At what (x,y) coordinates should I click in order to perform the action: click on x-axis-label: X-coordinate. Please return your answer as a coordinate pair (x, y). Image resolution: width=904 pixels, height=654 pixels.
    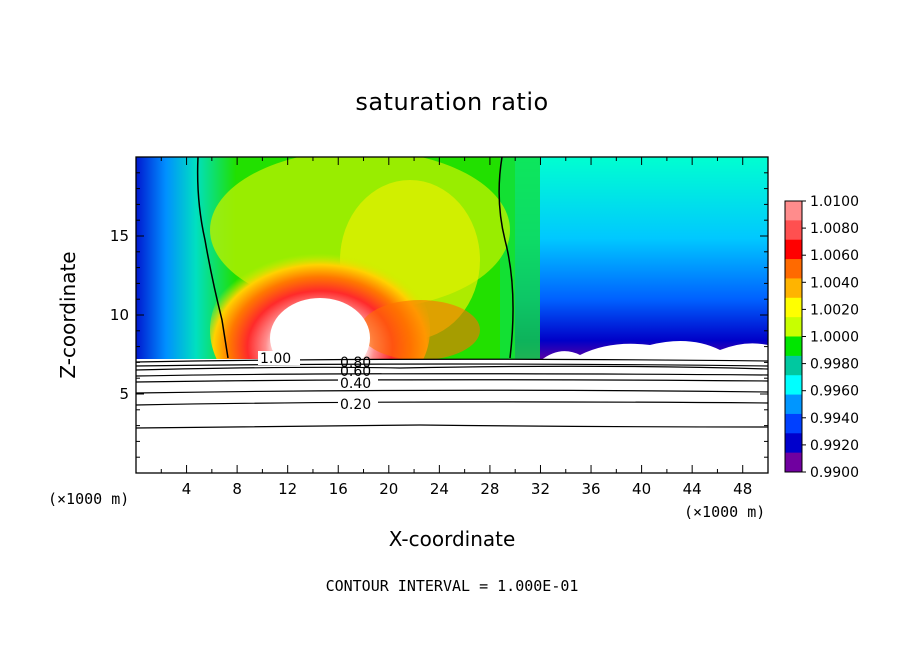
    Looking at the image, I should click on (452, 539).